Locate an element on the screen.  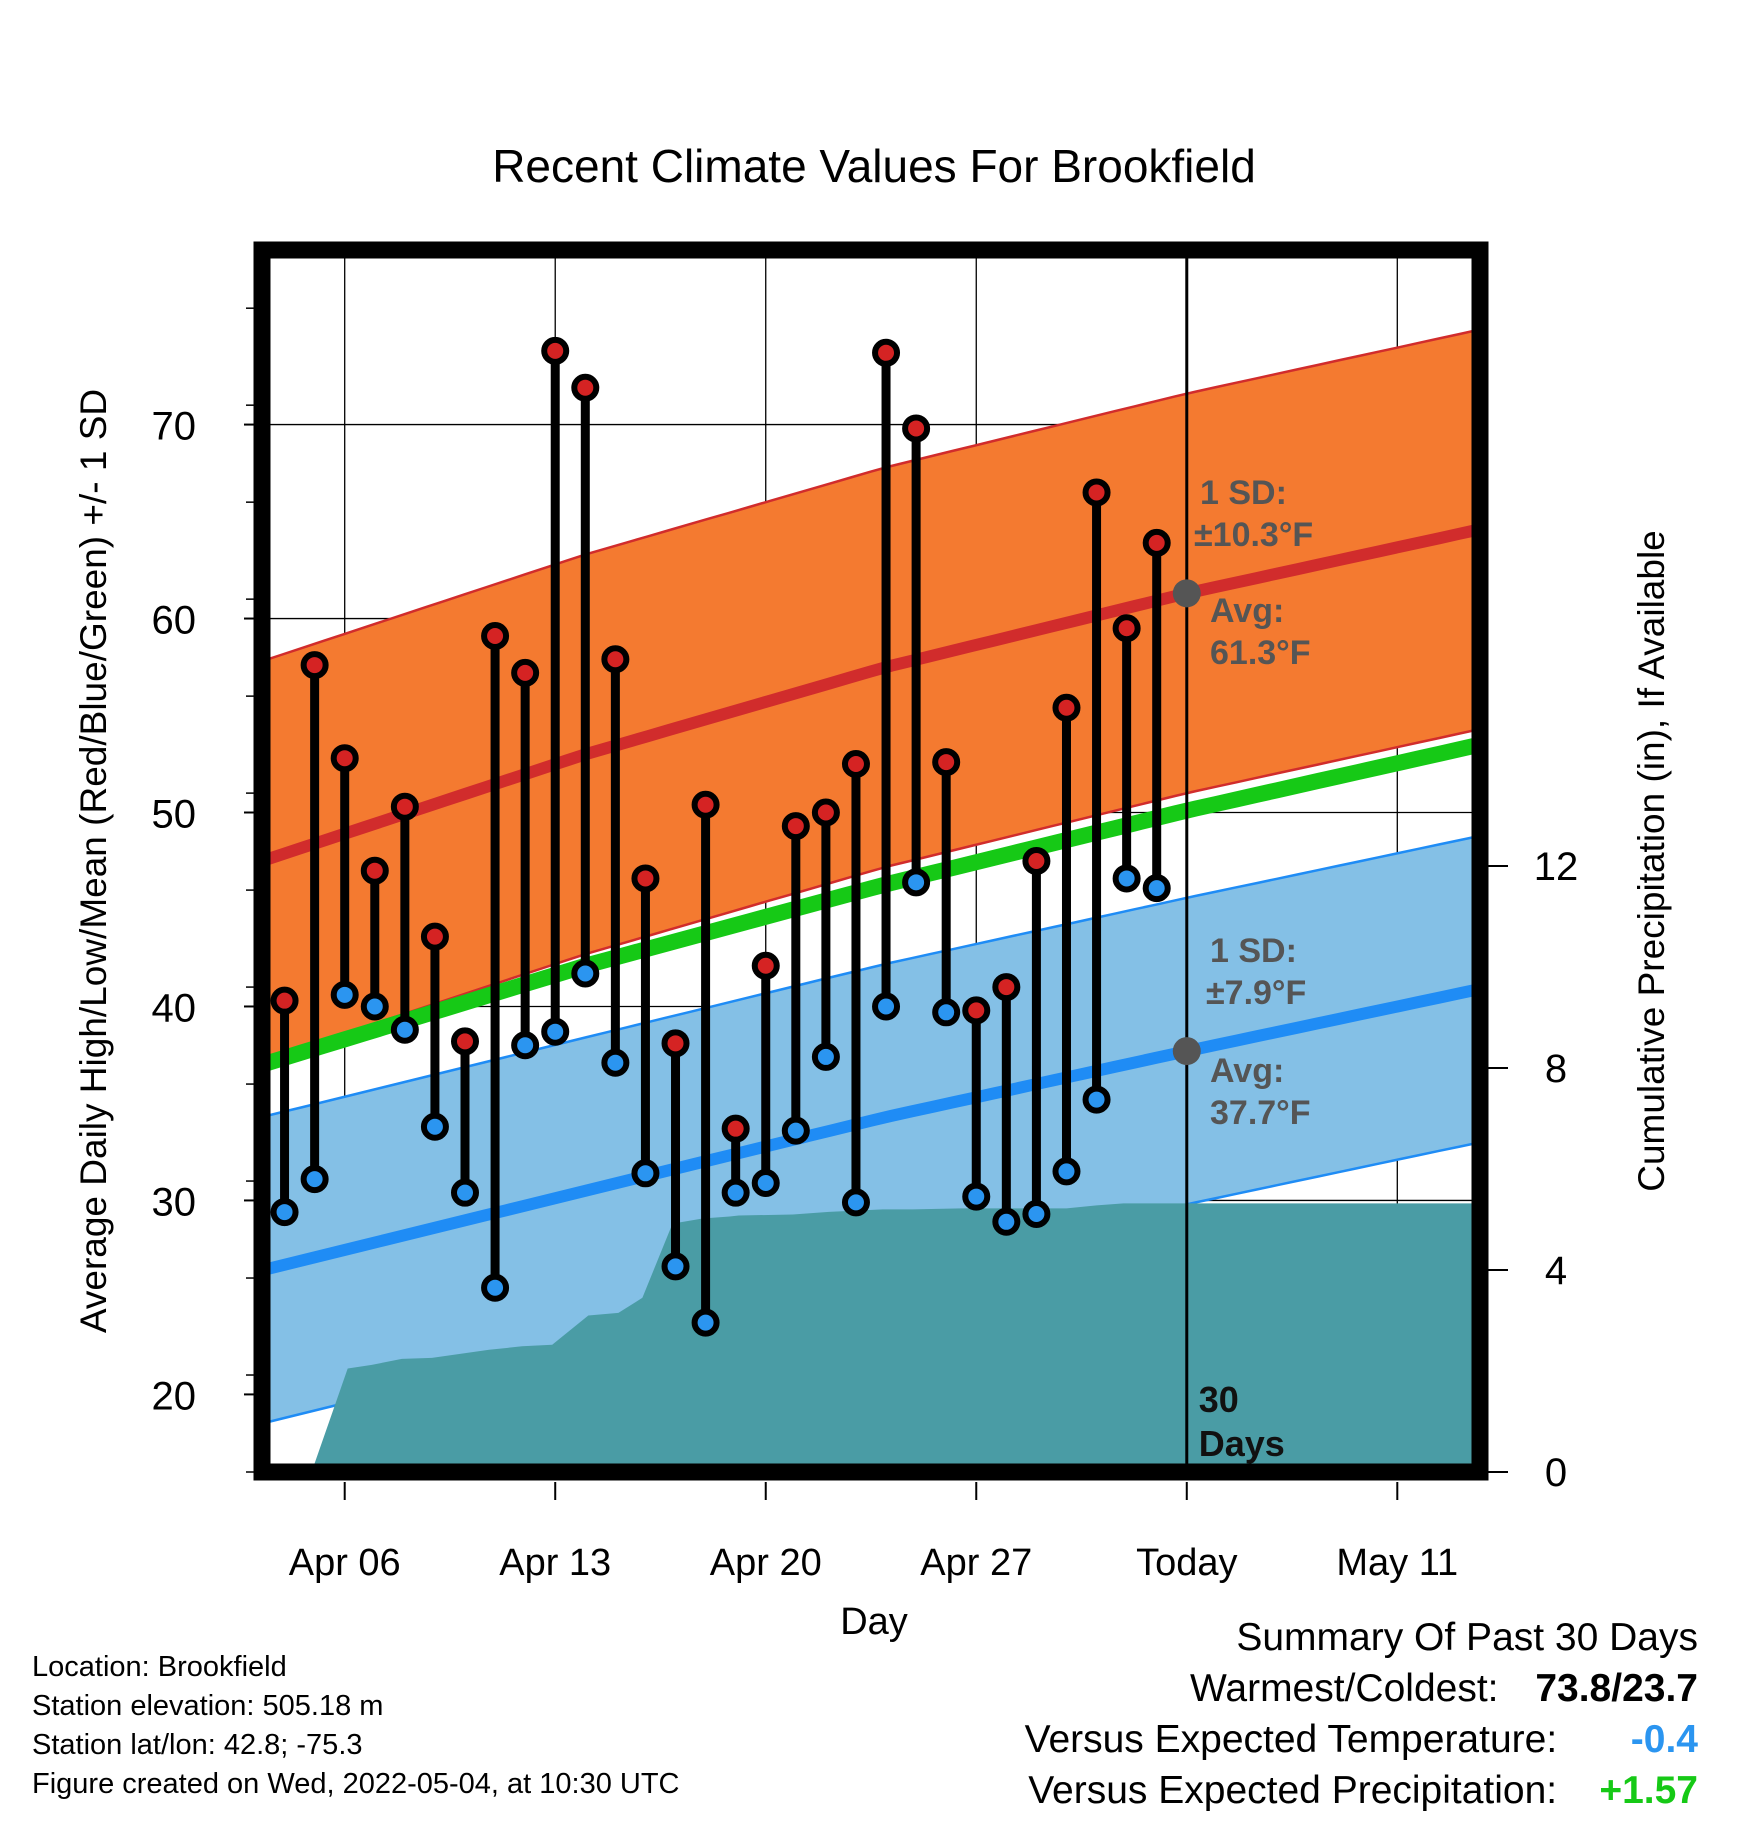
avg-low-marker is located at coordinates (1186, 1051).